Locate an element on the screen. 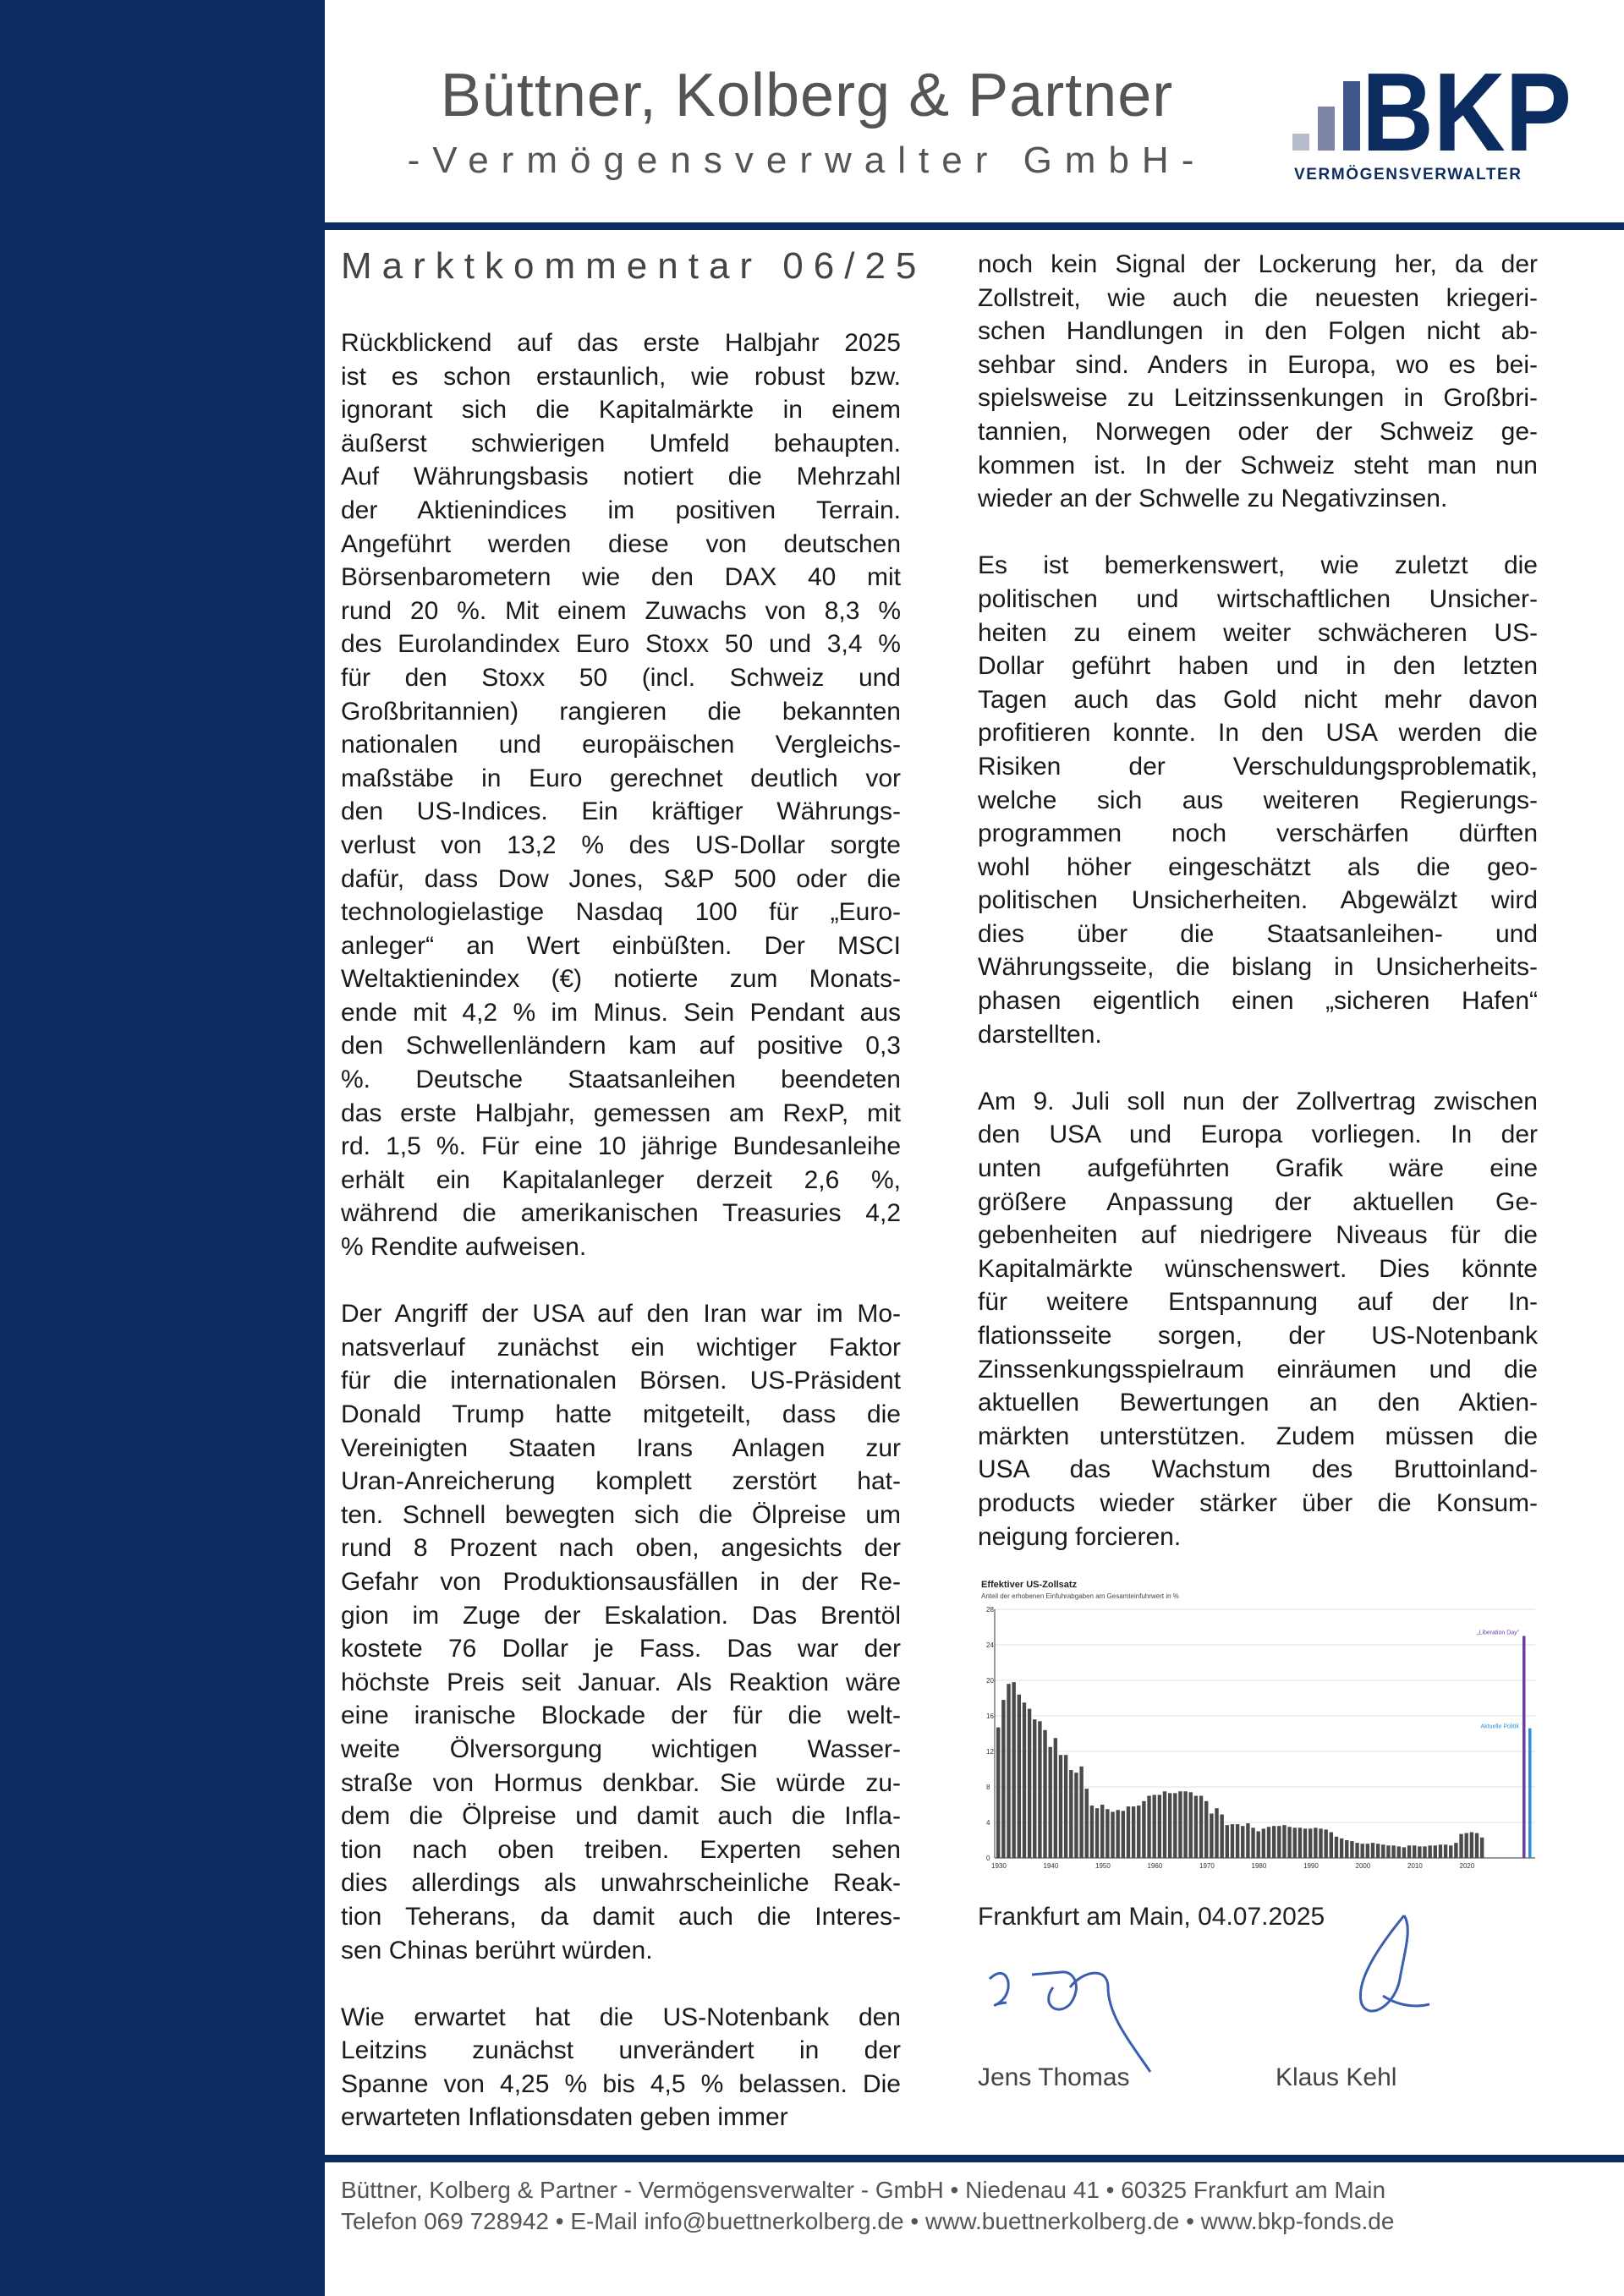 This screenshot has height=2296, width=1624. y-tick-label: 20 is located at coordinates (990, 1681).